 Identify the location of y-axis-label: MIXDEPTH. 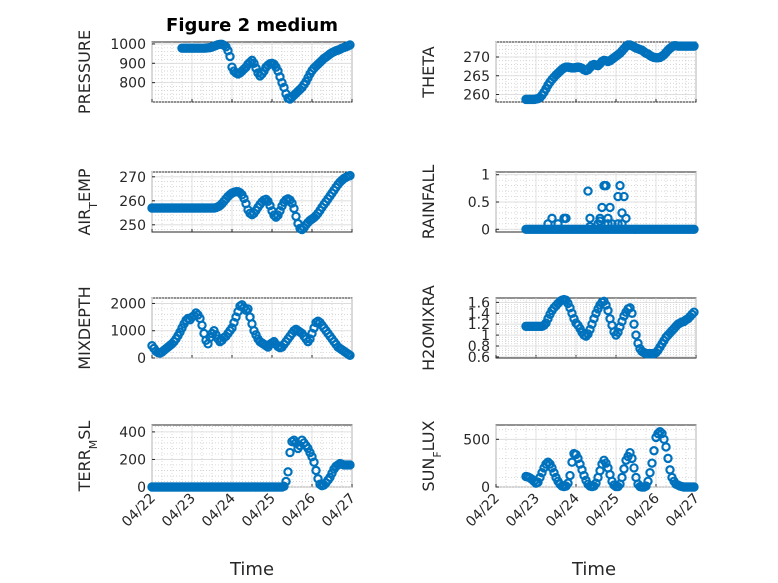
(84, 327).